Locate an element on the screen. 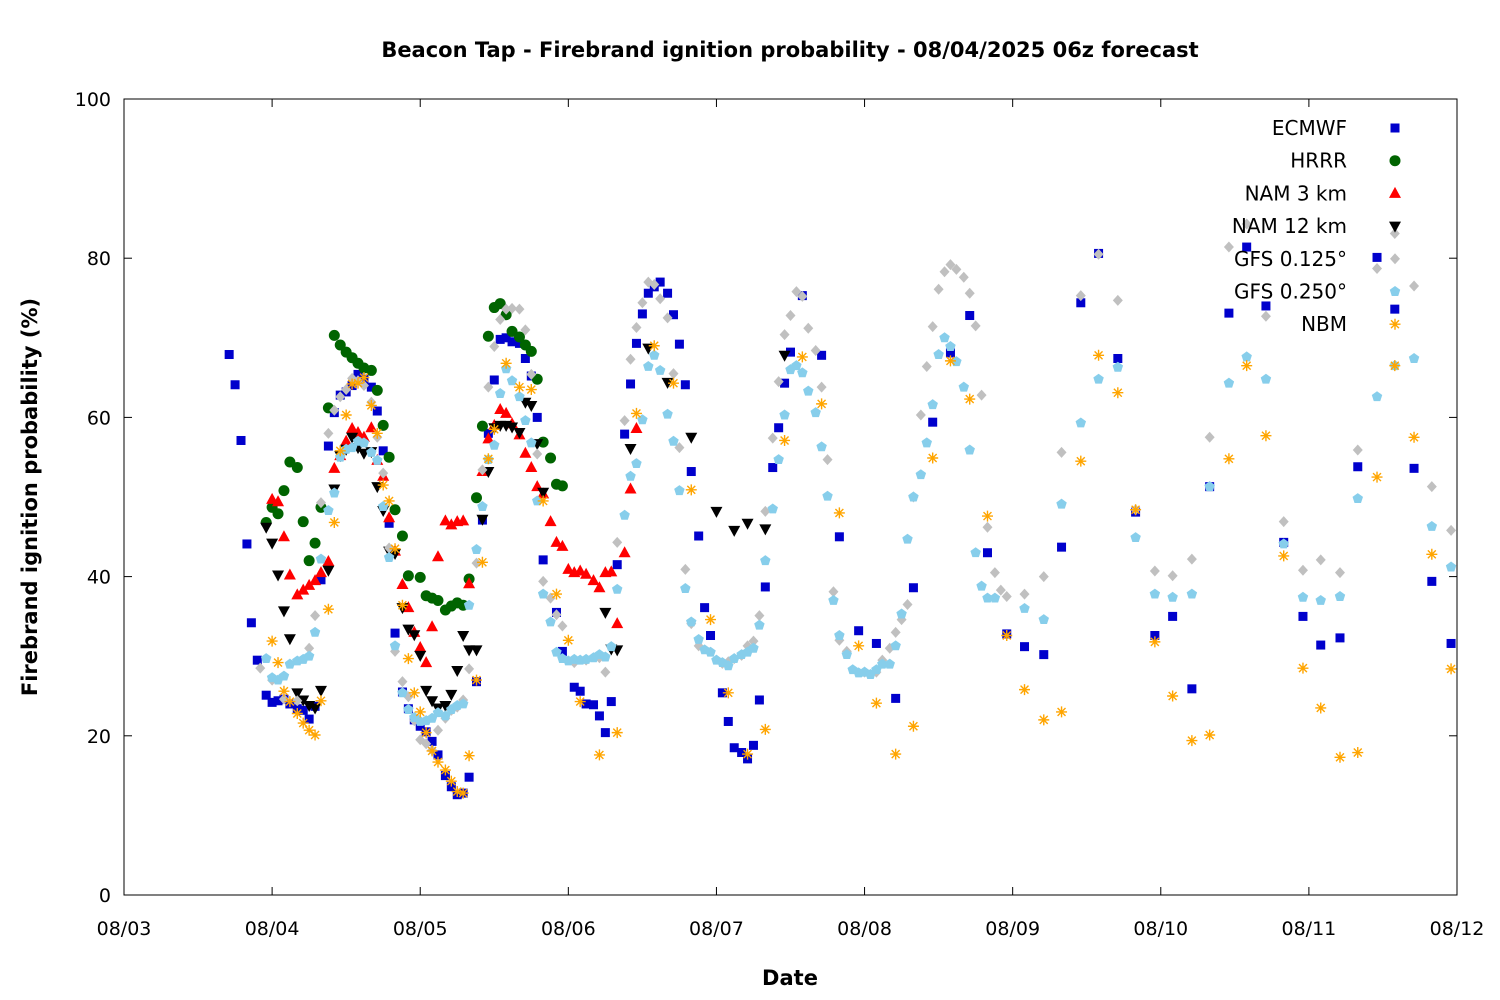  legend-item: ECMWF is located at coordinates (1336, 128).